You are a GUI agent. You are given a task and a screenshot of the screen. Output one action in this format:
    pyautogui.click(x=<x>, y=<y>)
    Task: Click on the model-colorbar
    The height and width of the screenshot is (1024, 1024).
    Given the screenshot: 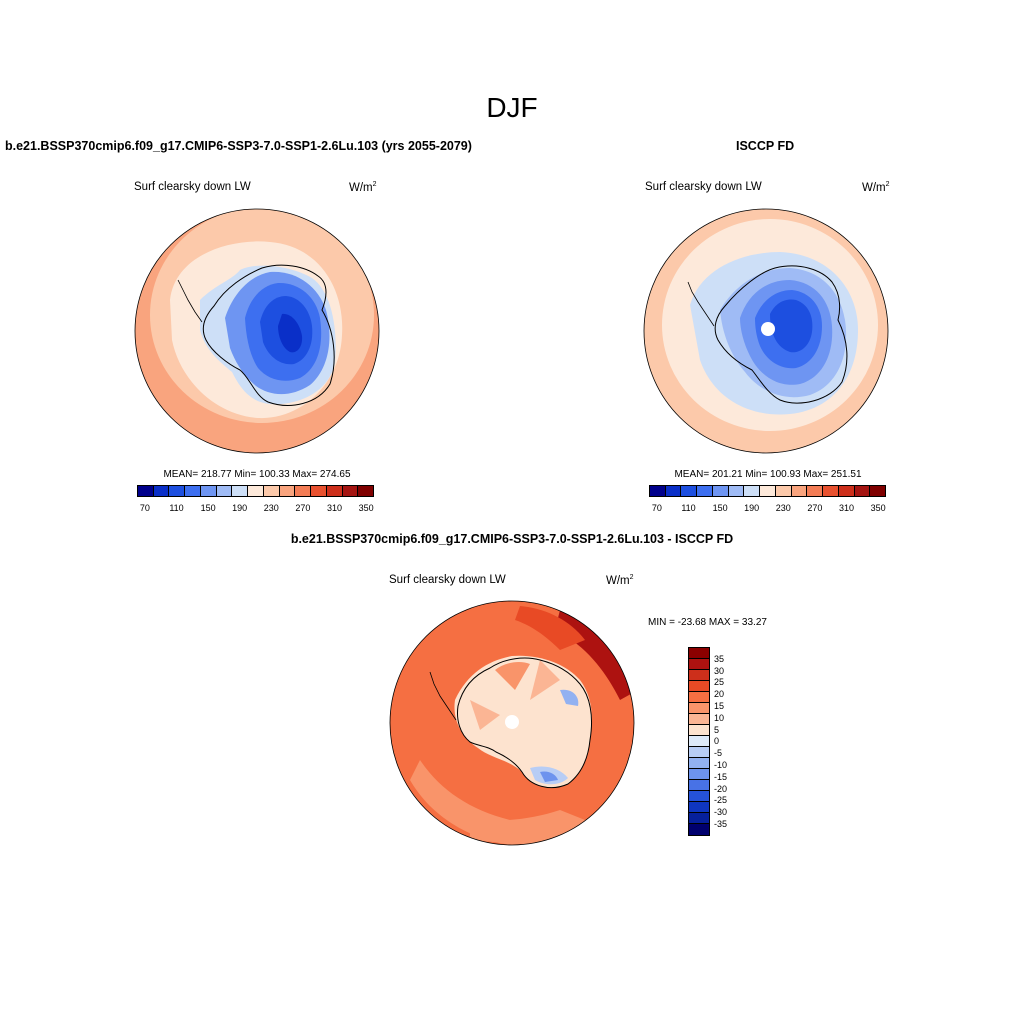 What is the action you would take?
    pyautogui.click(x=255, y=491)
    